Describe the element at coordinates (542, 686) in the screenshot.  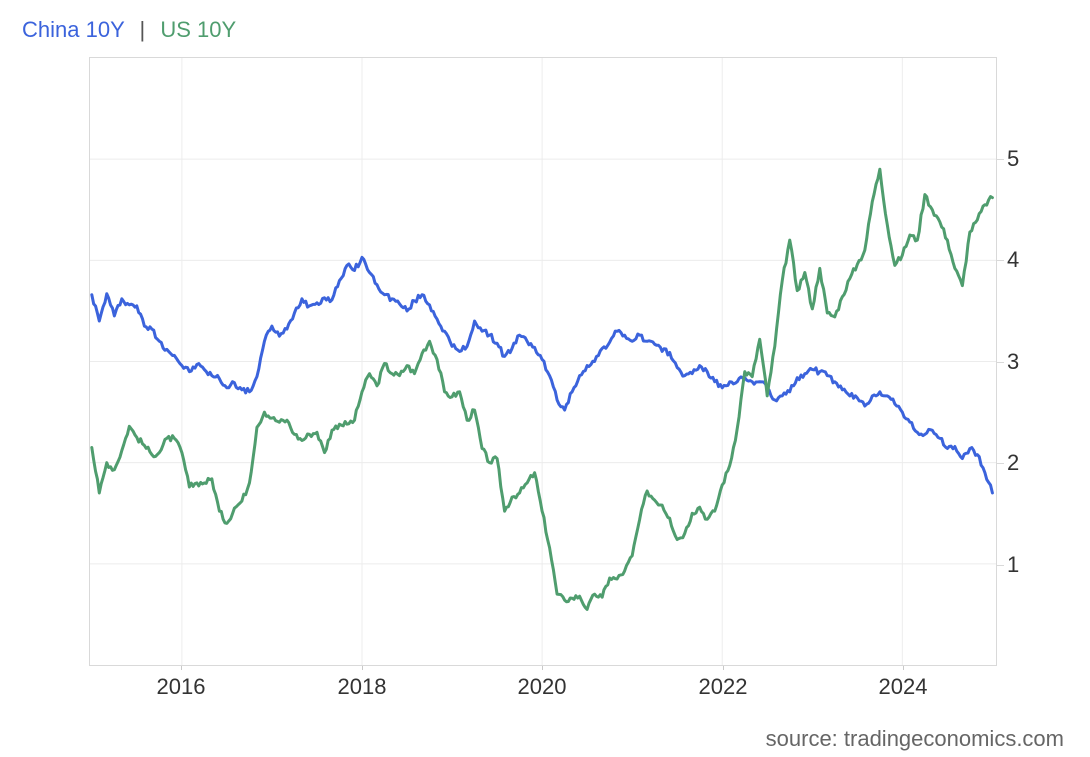
I see `x-axis-label-2020: 2020` at that location.